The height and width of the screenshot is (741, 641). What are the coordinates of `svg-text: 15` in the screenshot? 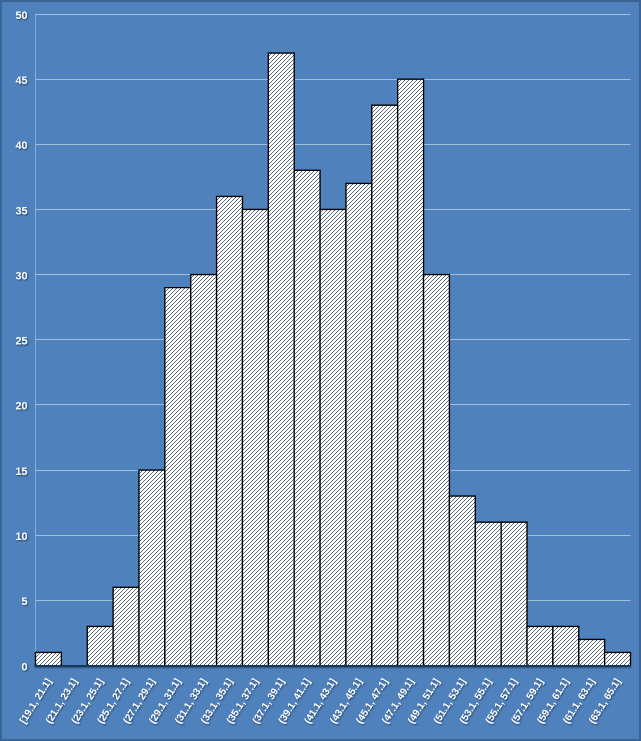 It's located at (21, 472).